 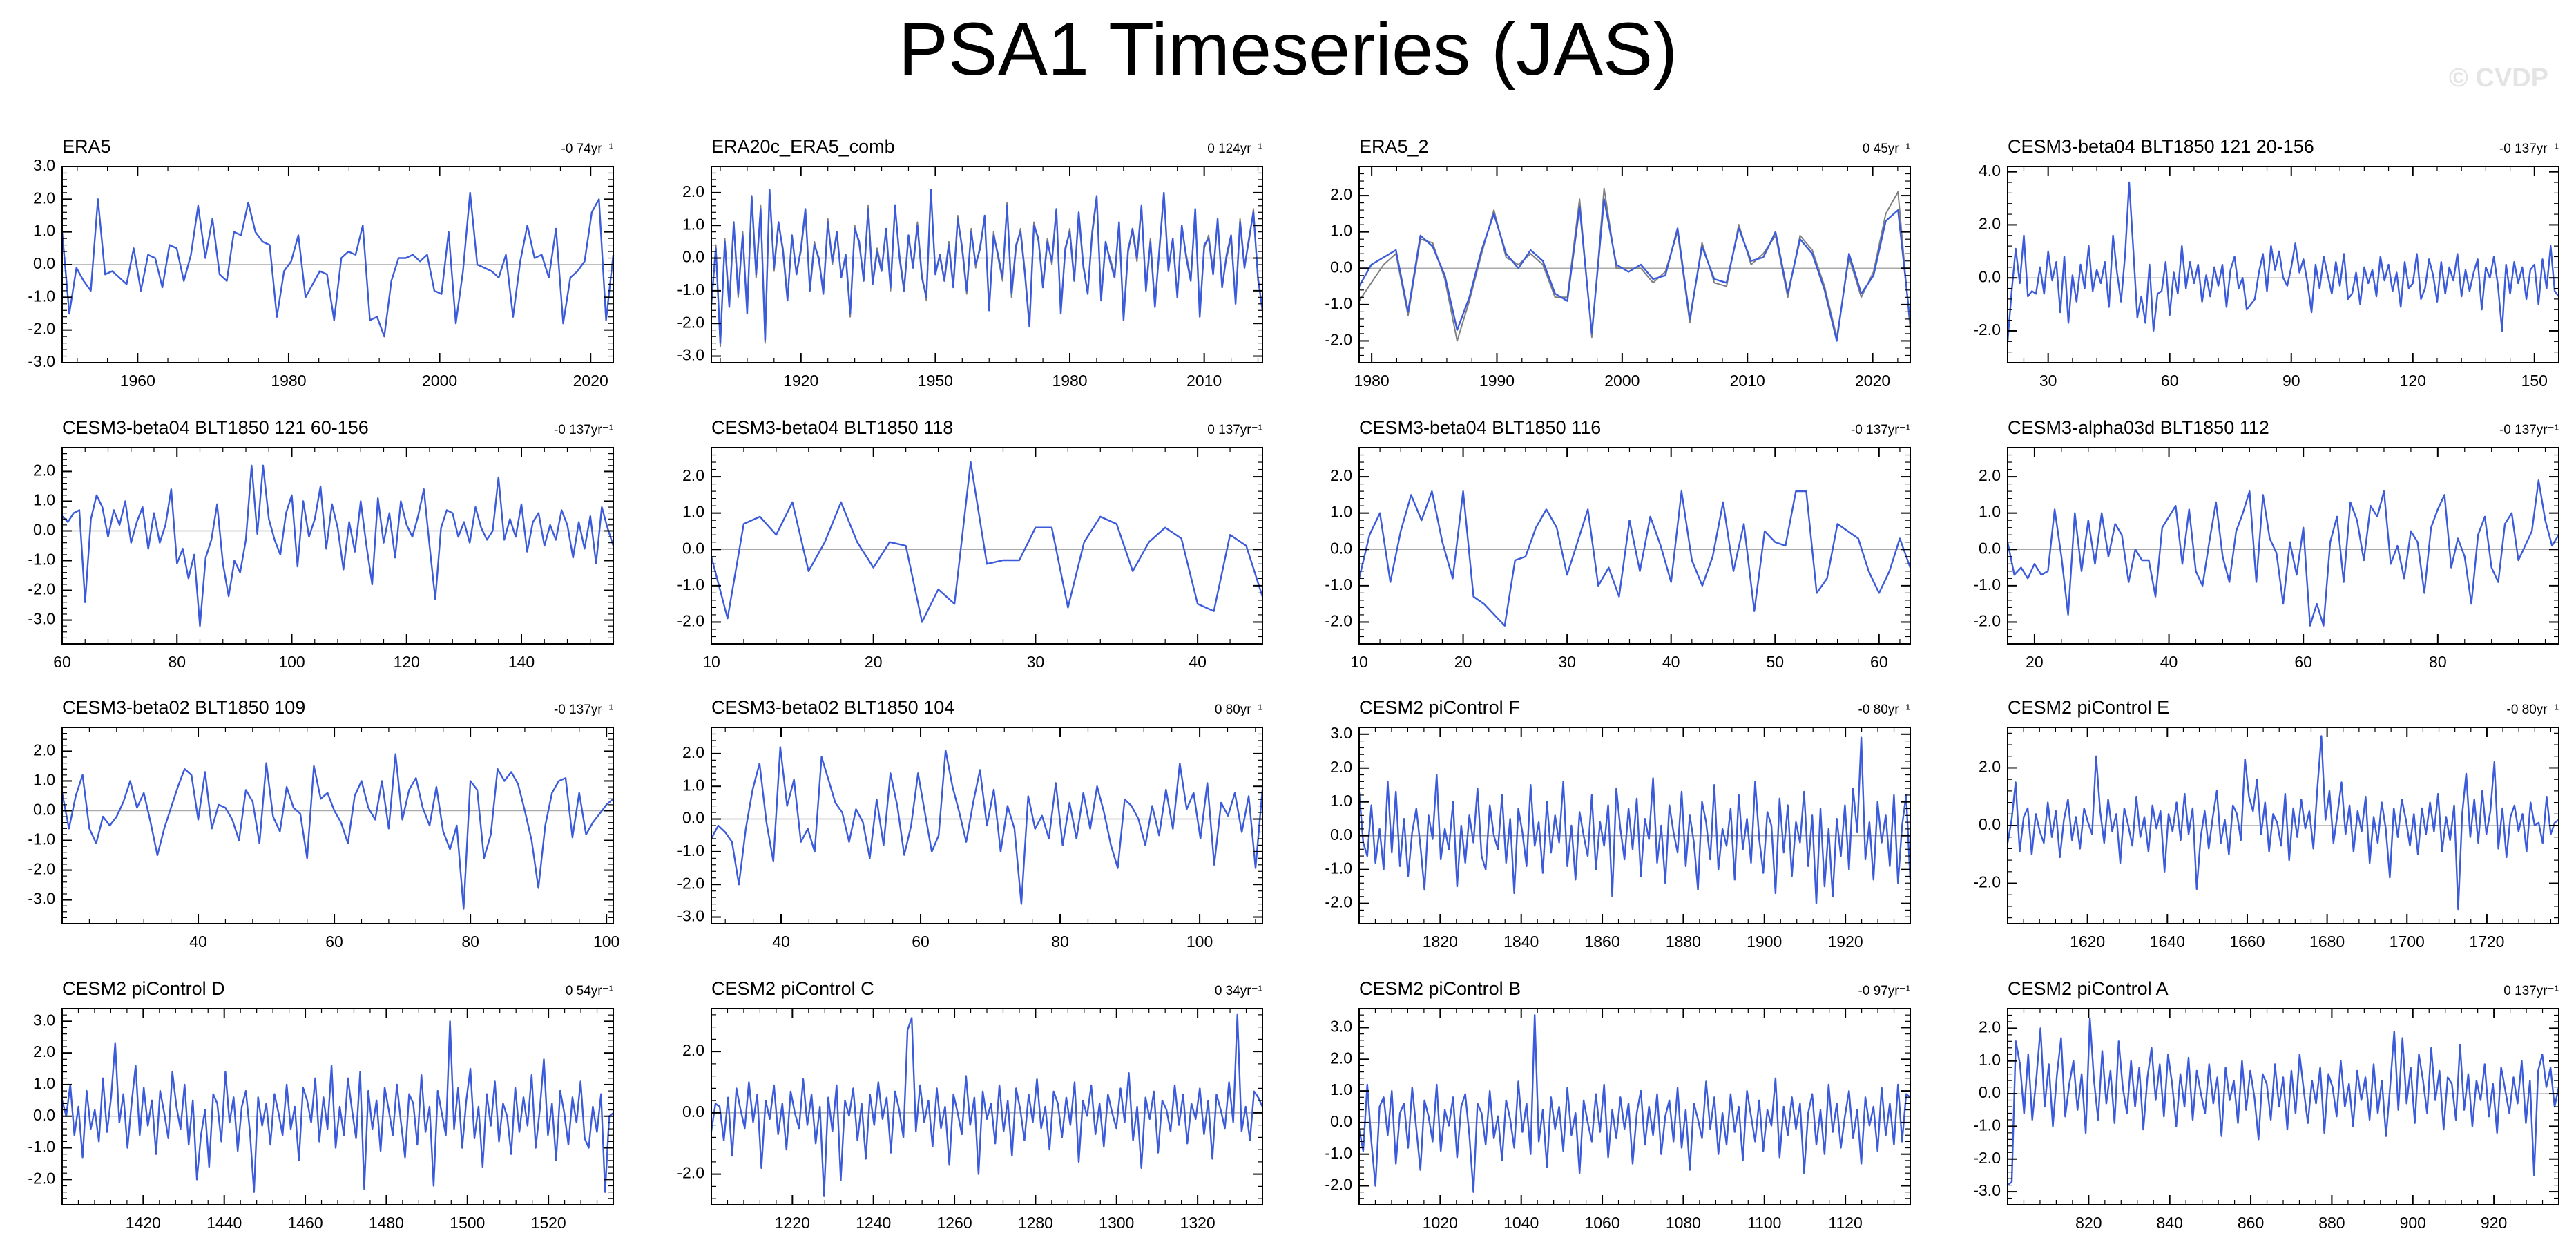 What do you see at coordinates (2170, 1223) in the screenshot?
I see `x-tick-label: 840` at bounding box center [2170, 1223].